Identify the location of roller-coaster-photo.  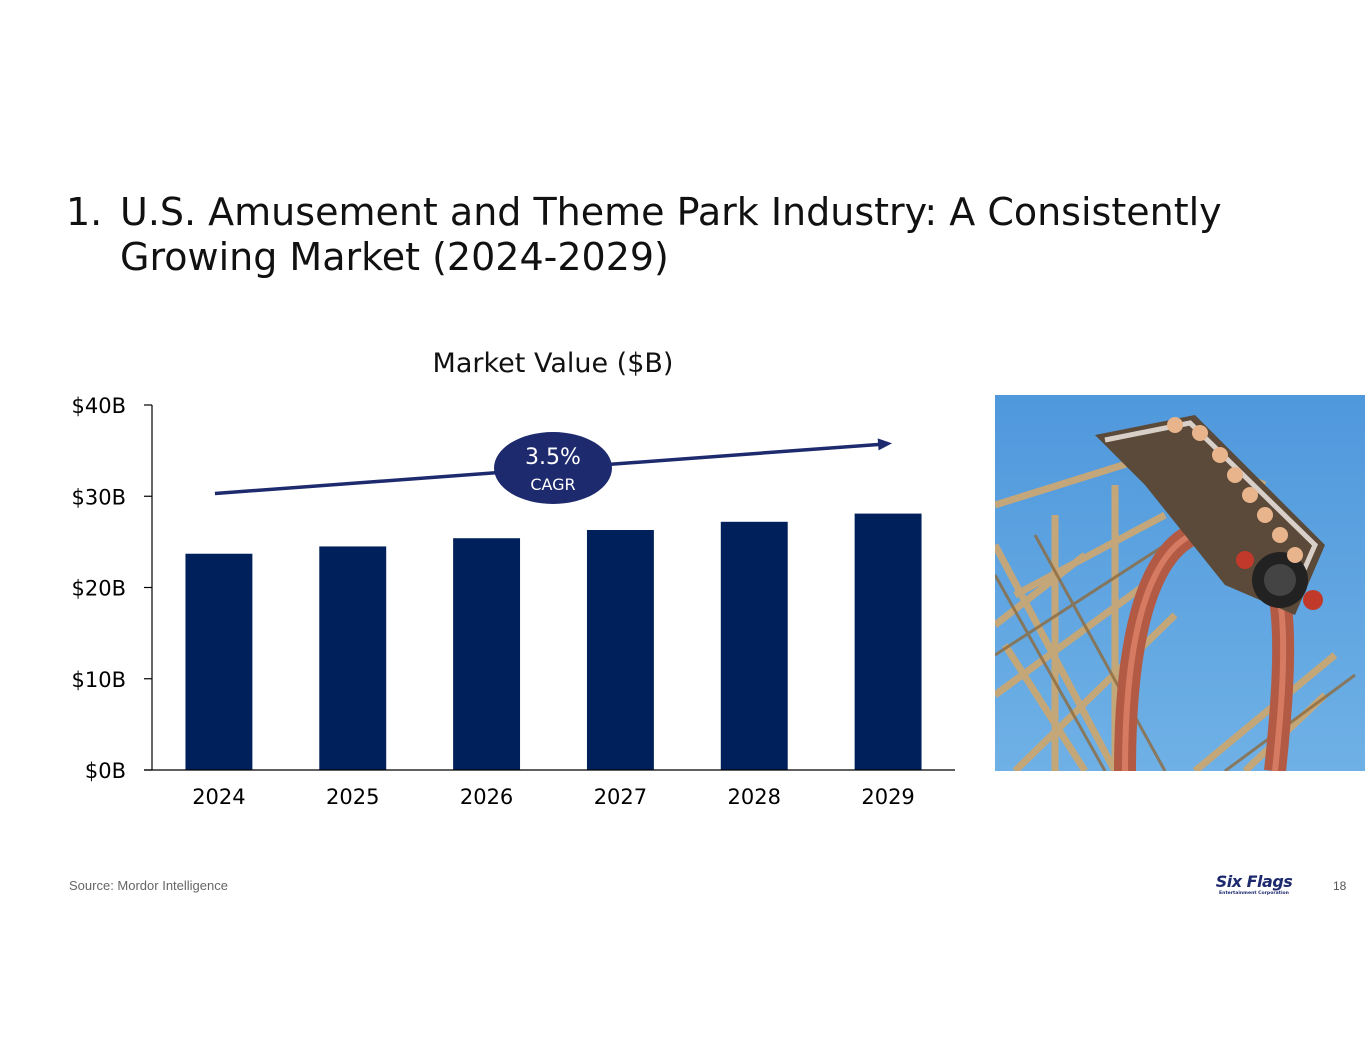
(1180, 583).